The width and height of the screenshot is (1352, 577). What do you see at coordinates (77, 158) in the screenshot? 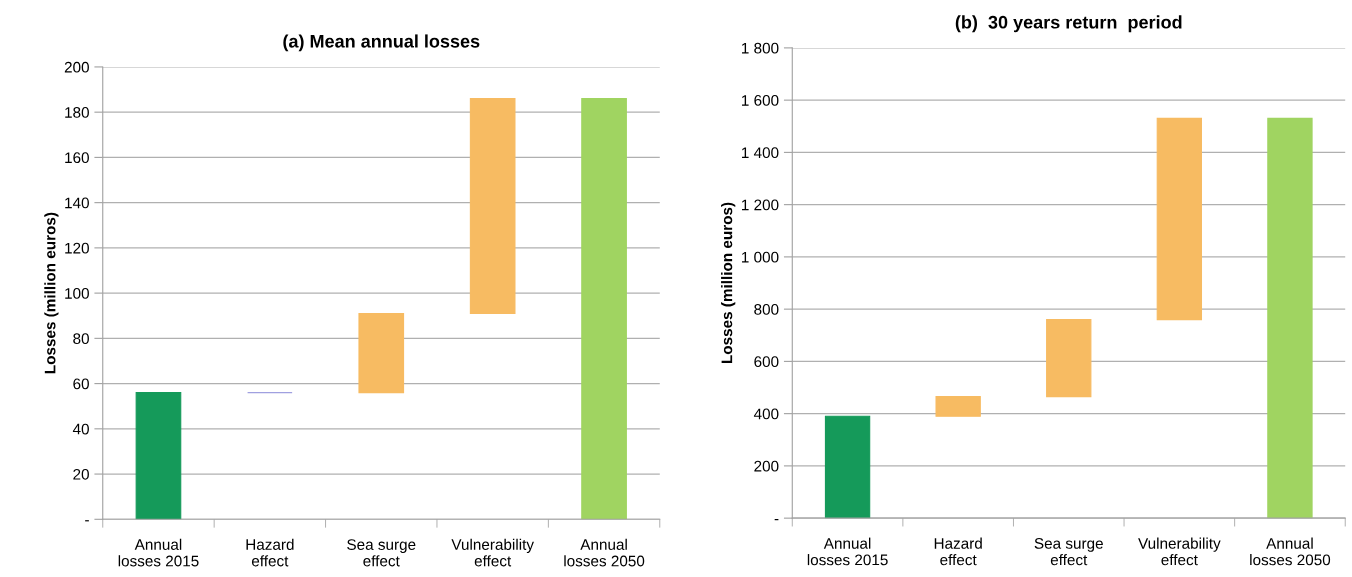
I see `y-tick-label: 160` at bounding box center [77, 158].